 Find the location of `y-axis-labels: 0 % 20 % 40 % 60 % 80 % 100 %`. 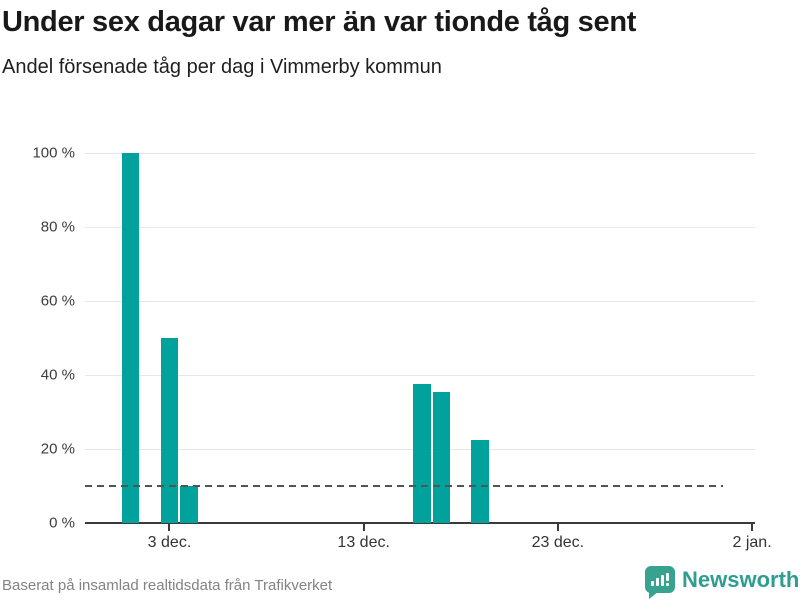

y-axis-labels: 0 % 20 % 40 % 60 % 80 % 100 % is located at coordinates (37, 338).